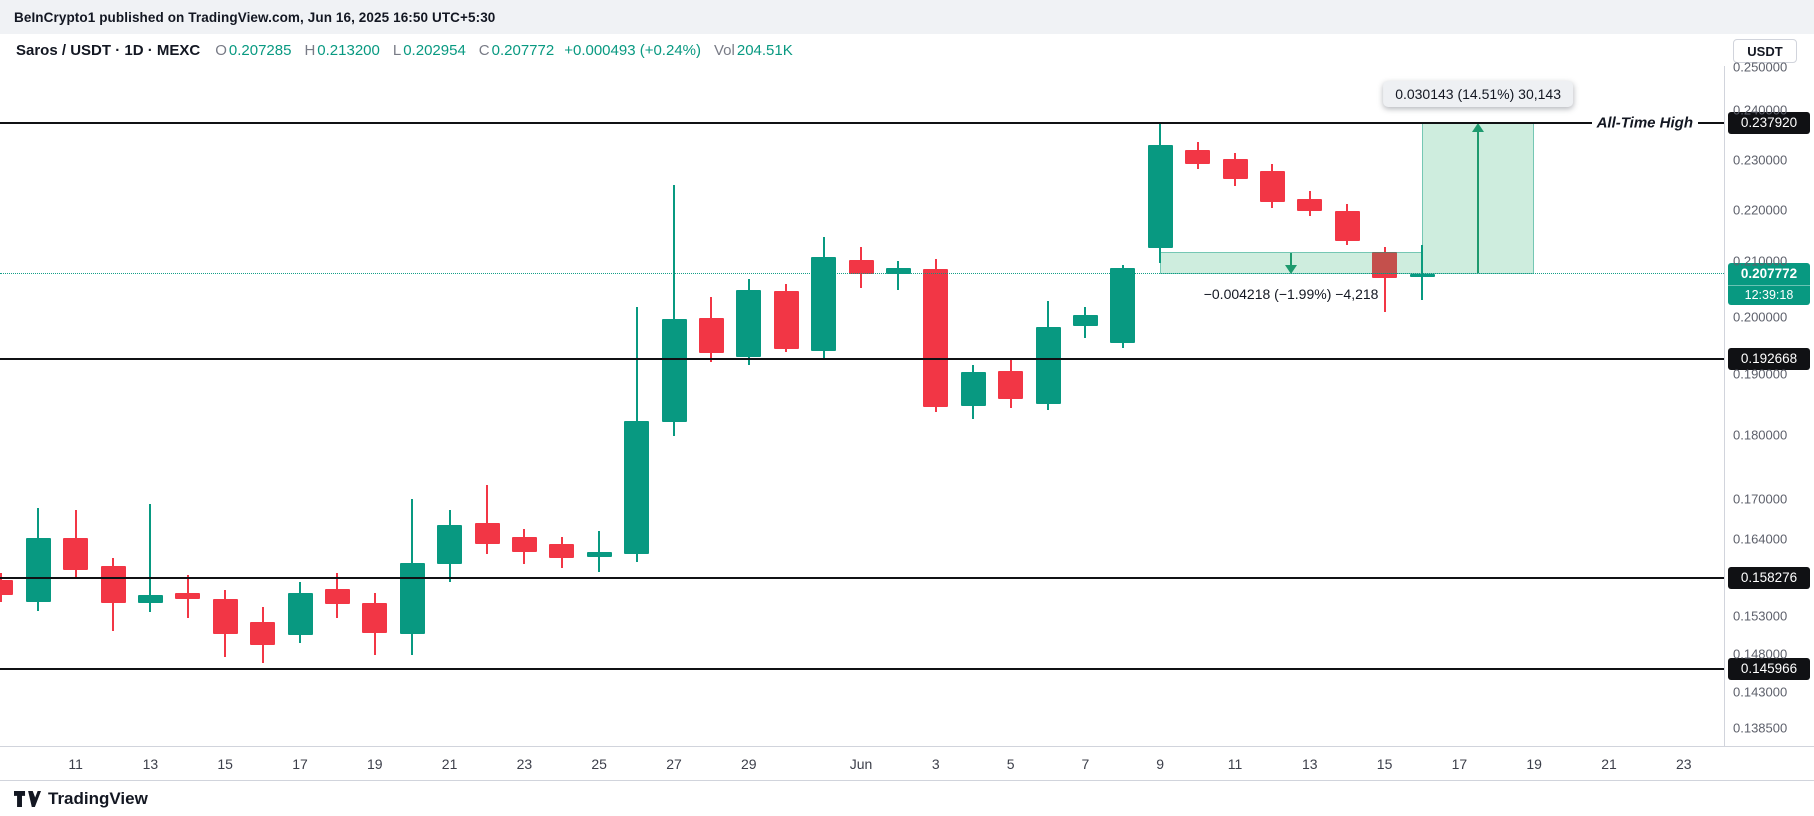 The width and height of the screenshot is (1814, 816). Describe the element at coordinates (1769, 274) in the screenshot. I see `current-price-value: 0.207772` at that location.